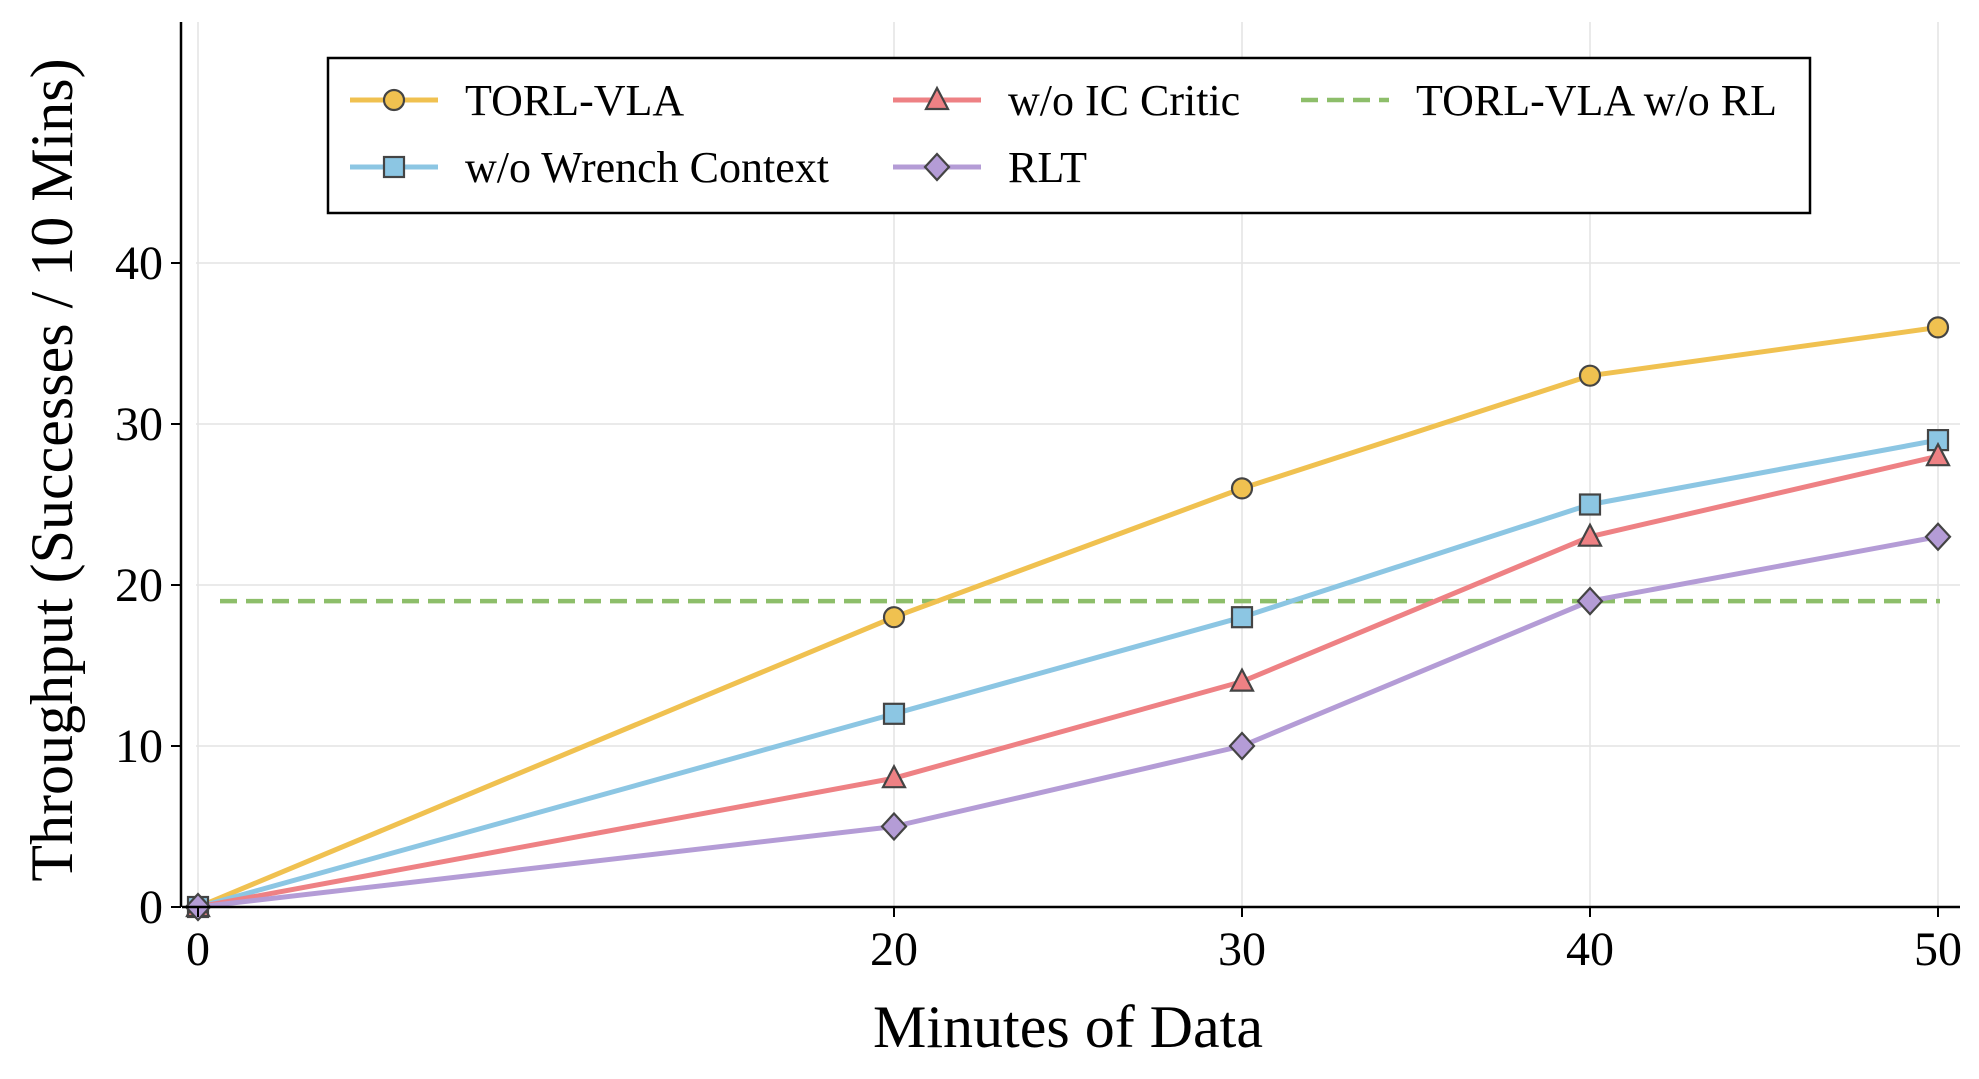 The height and width of the screenshot is (1079, 1979). I want to click on x-tick-label: 30, so click(1242, 949).